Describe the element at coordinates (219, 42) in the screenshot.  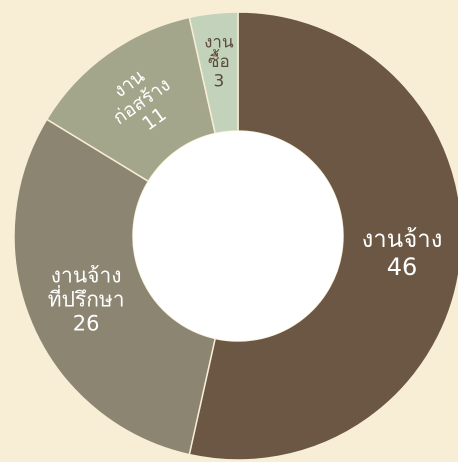
I see `category-label: งาน` at that location.